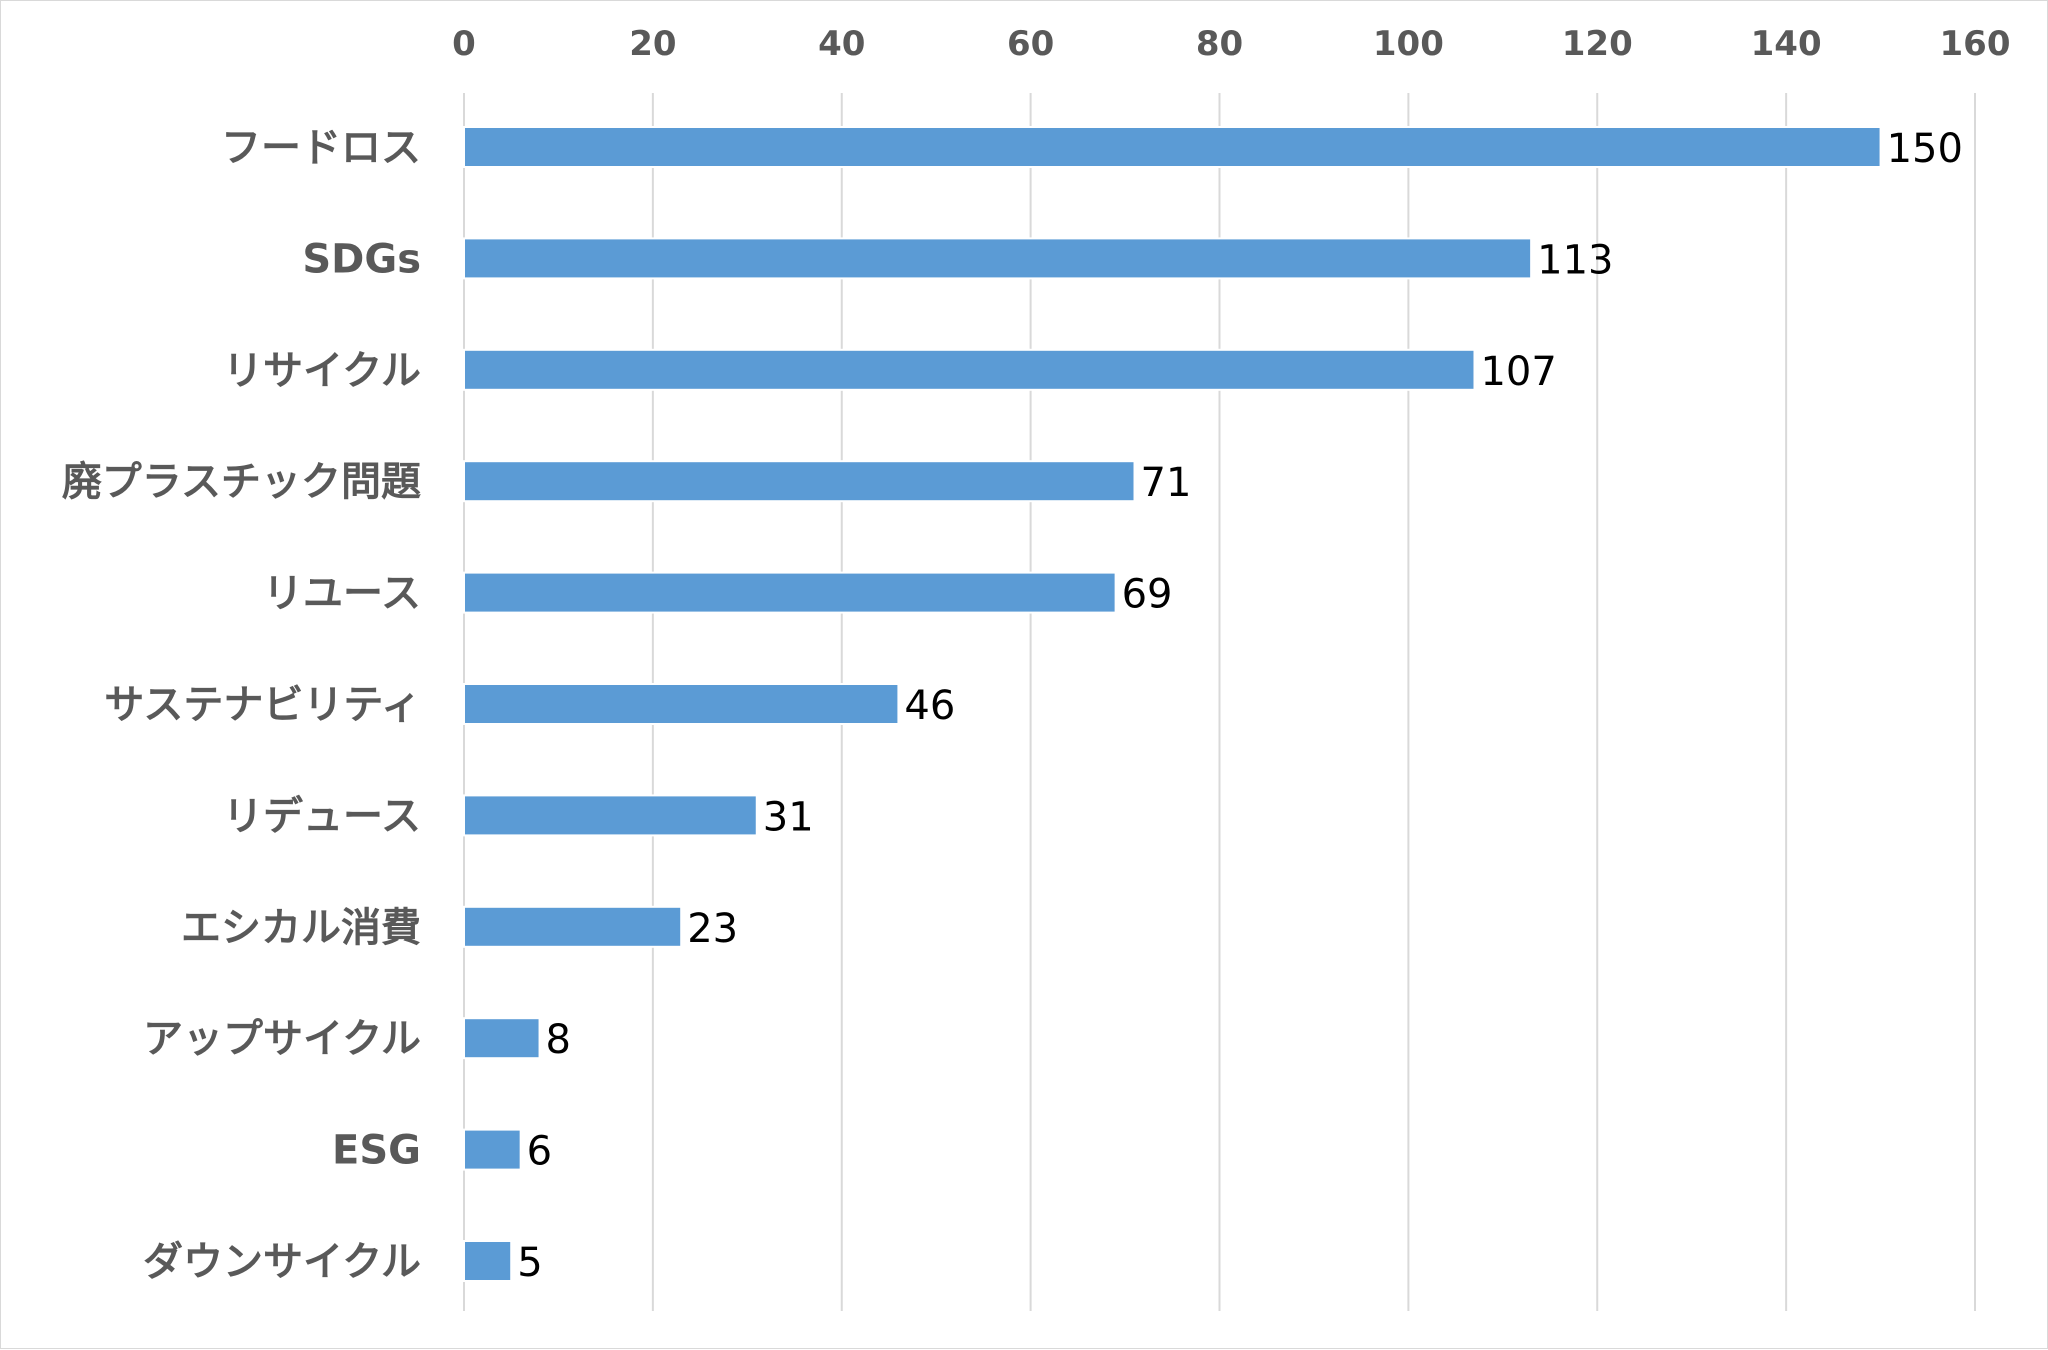 Image resolution: width=2048 pixels, height=1350 pixels. Describe the element at coordinates (539, 1152) in the screenshot. I see `data-label: 6` at that location.